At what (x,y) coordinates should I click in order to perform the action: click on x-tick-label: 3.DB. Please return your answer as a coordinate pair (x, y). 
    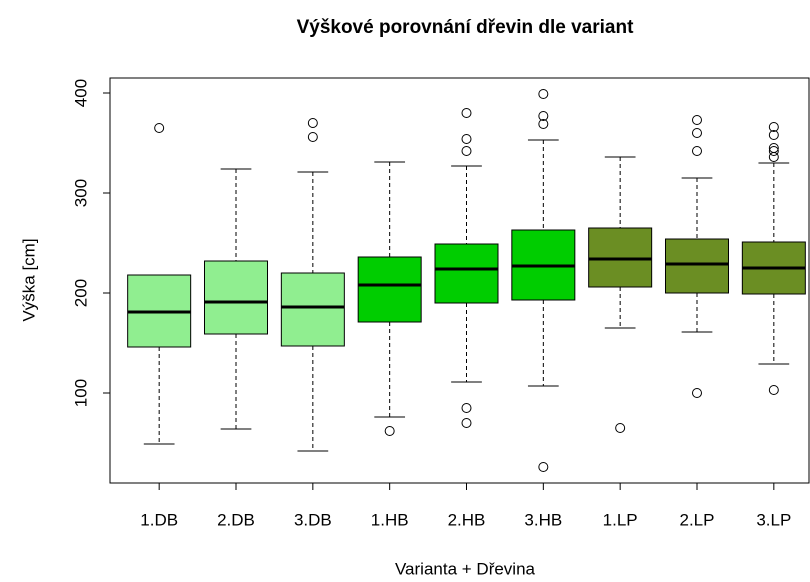
    Looking at the image, I should click on (313, 519).